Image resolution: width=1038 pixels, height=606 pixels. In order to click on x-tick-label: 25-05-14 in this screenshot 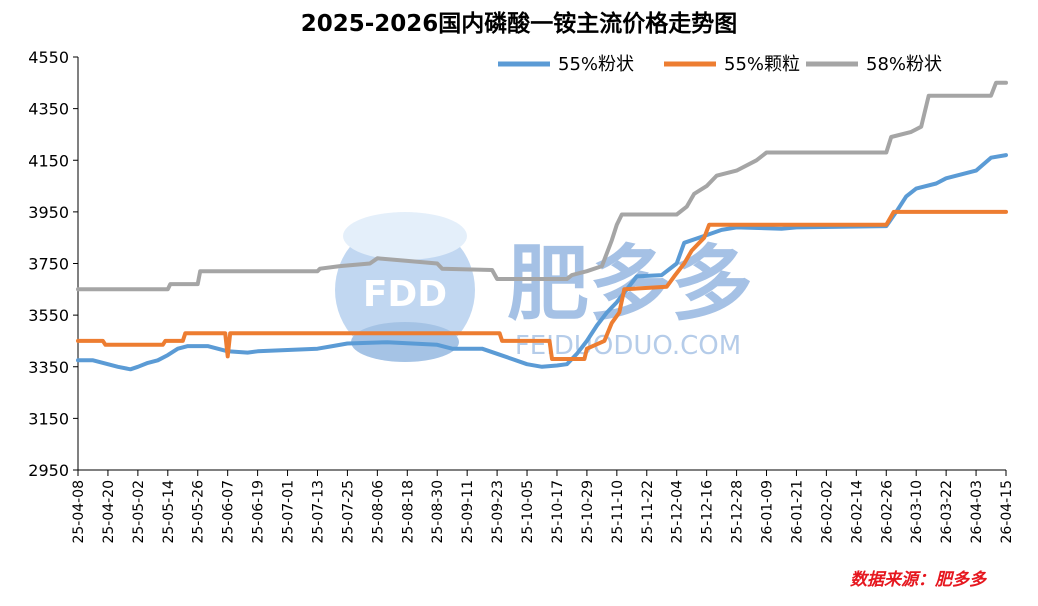, I will do `click(169, 512)`.